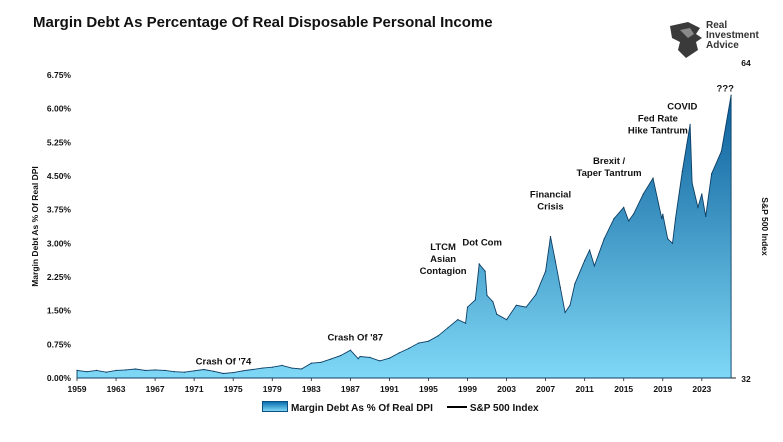 The width and height of the screenshot is (783, 442). Describe the element at coordinates (686, 40) in the screenshot. I see `logo-icon` at that location.